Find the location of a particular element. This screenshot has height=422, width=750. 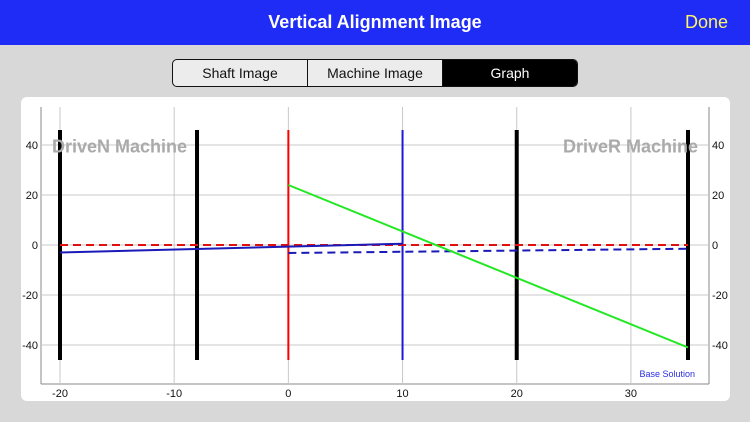

driver-machine-label: DriveR Machine is located at coordinates (630, 147).